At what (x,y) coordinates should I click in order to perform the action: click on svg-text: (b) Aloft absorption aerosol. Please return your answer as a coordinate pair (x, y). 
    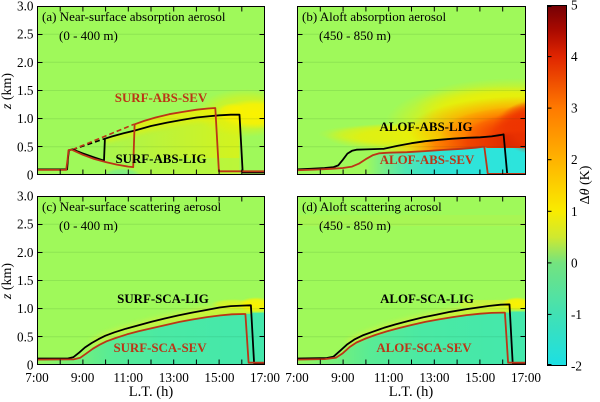
    Looking at the image, I should click on (374, 16).